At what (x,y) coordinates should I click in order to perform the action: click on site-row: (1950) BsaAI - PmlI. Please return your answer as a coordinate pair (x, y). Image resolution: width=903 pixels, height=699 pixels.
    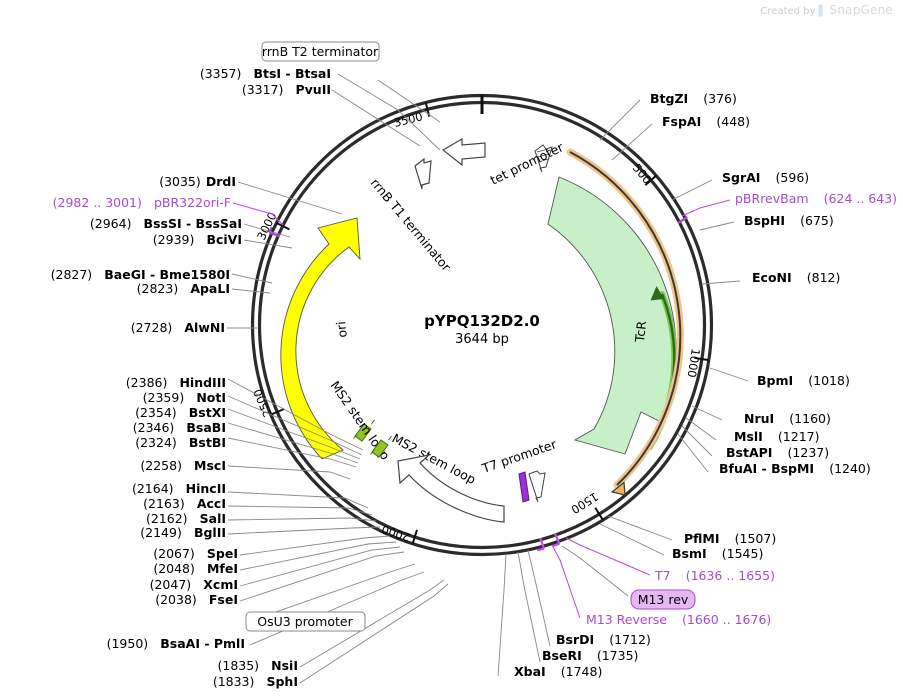
    Looking at the image, I should click on (176, 642).